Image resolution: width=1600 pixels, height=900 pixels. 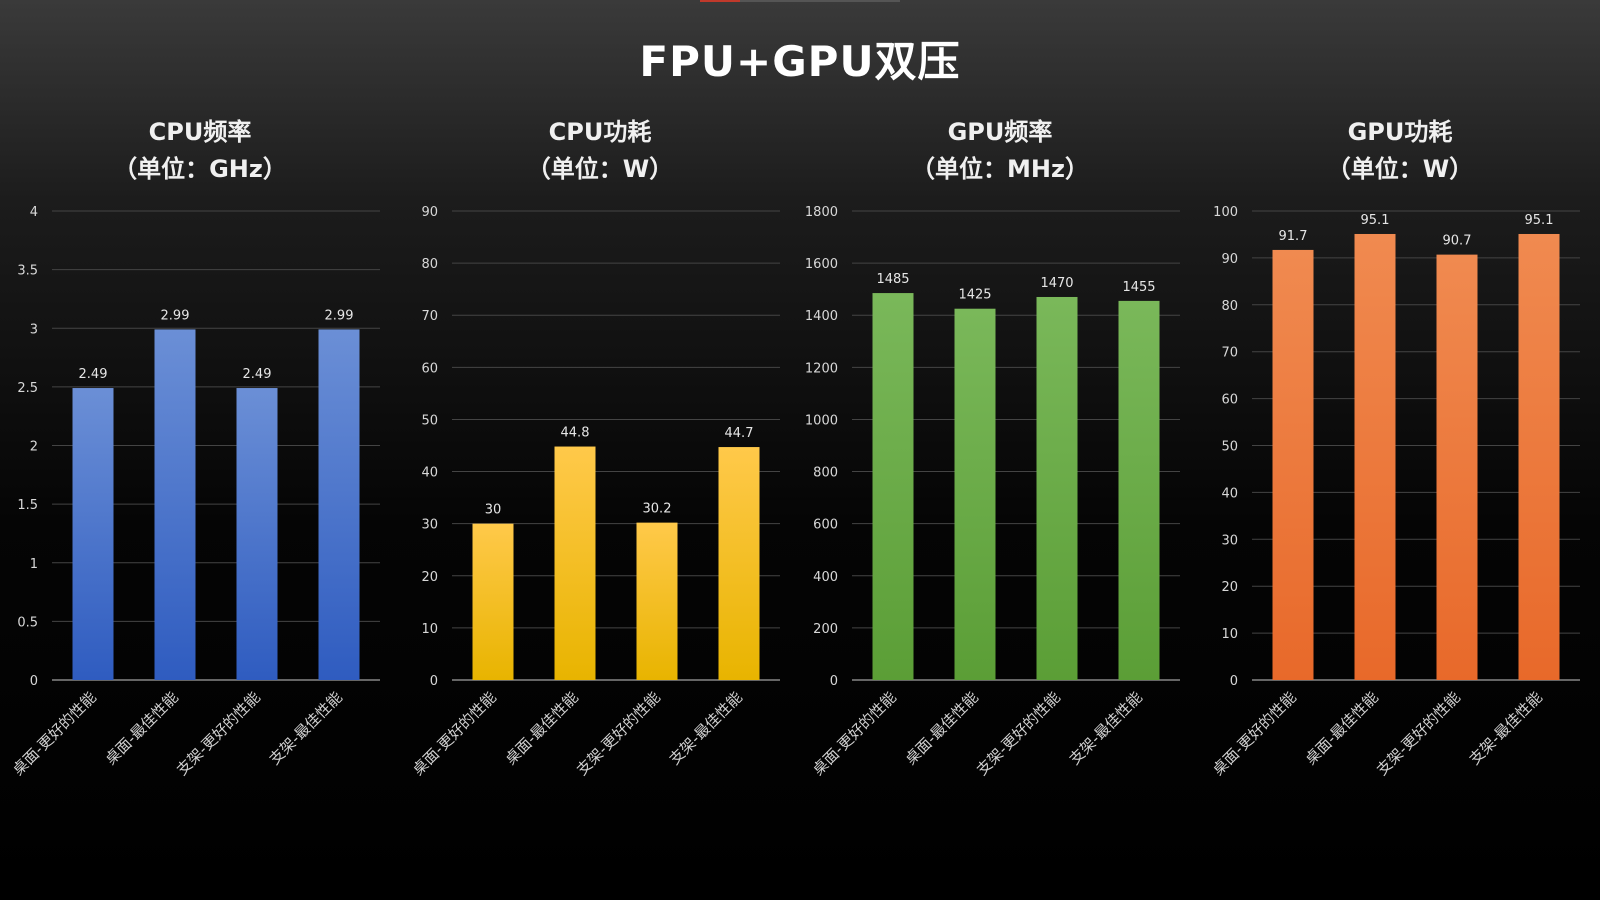 I want to click on y-tick-label: 600, so click(x=825, y=525).